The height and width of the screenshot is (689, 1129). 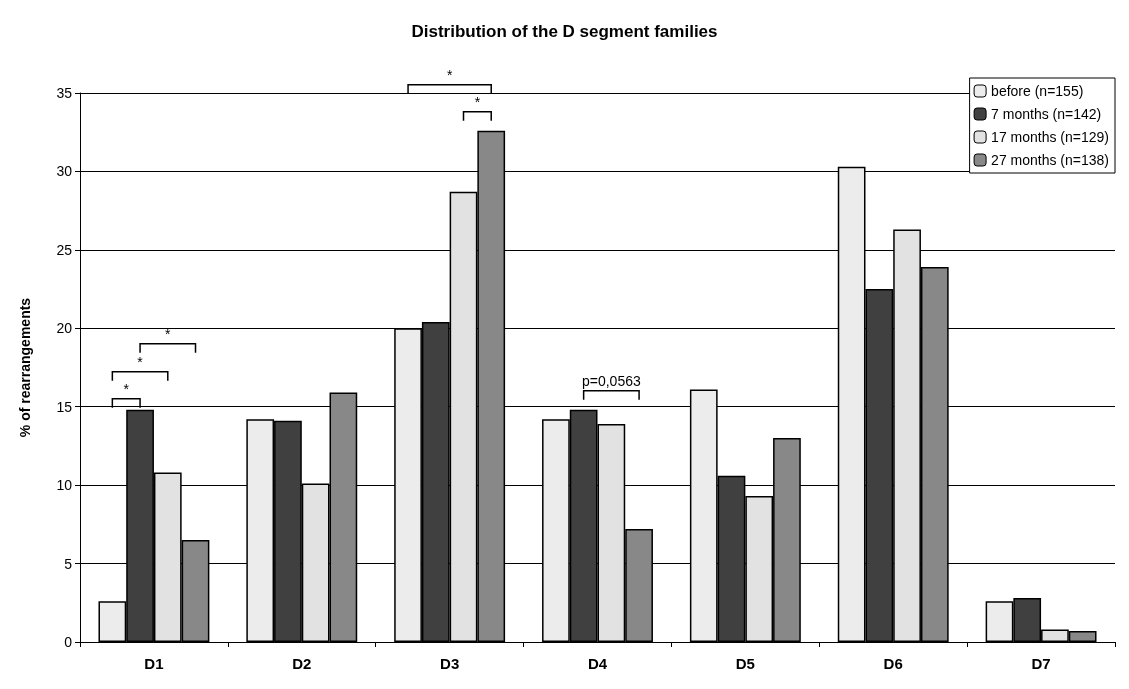 What do you see at coordinates (597, 663) in the screenshot?
I see `x-tick-label: D4` at bounding box center [597, 663].